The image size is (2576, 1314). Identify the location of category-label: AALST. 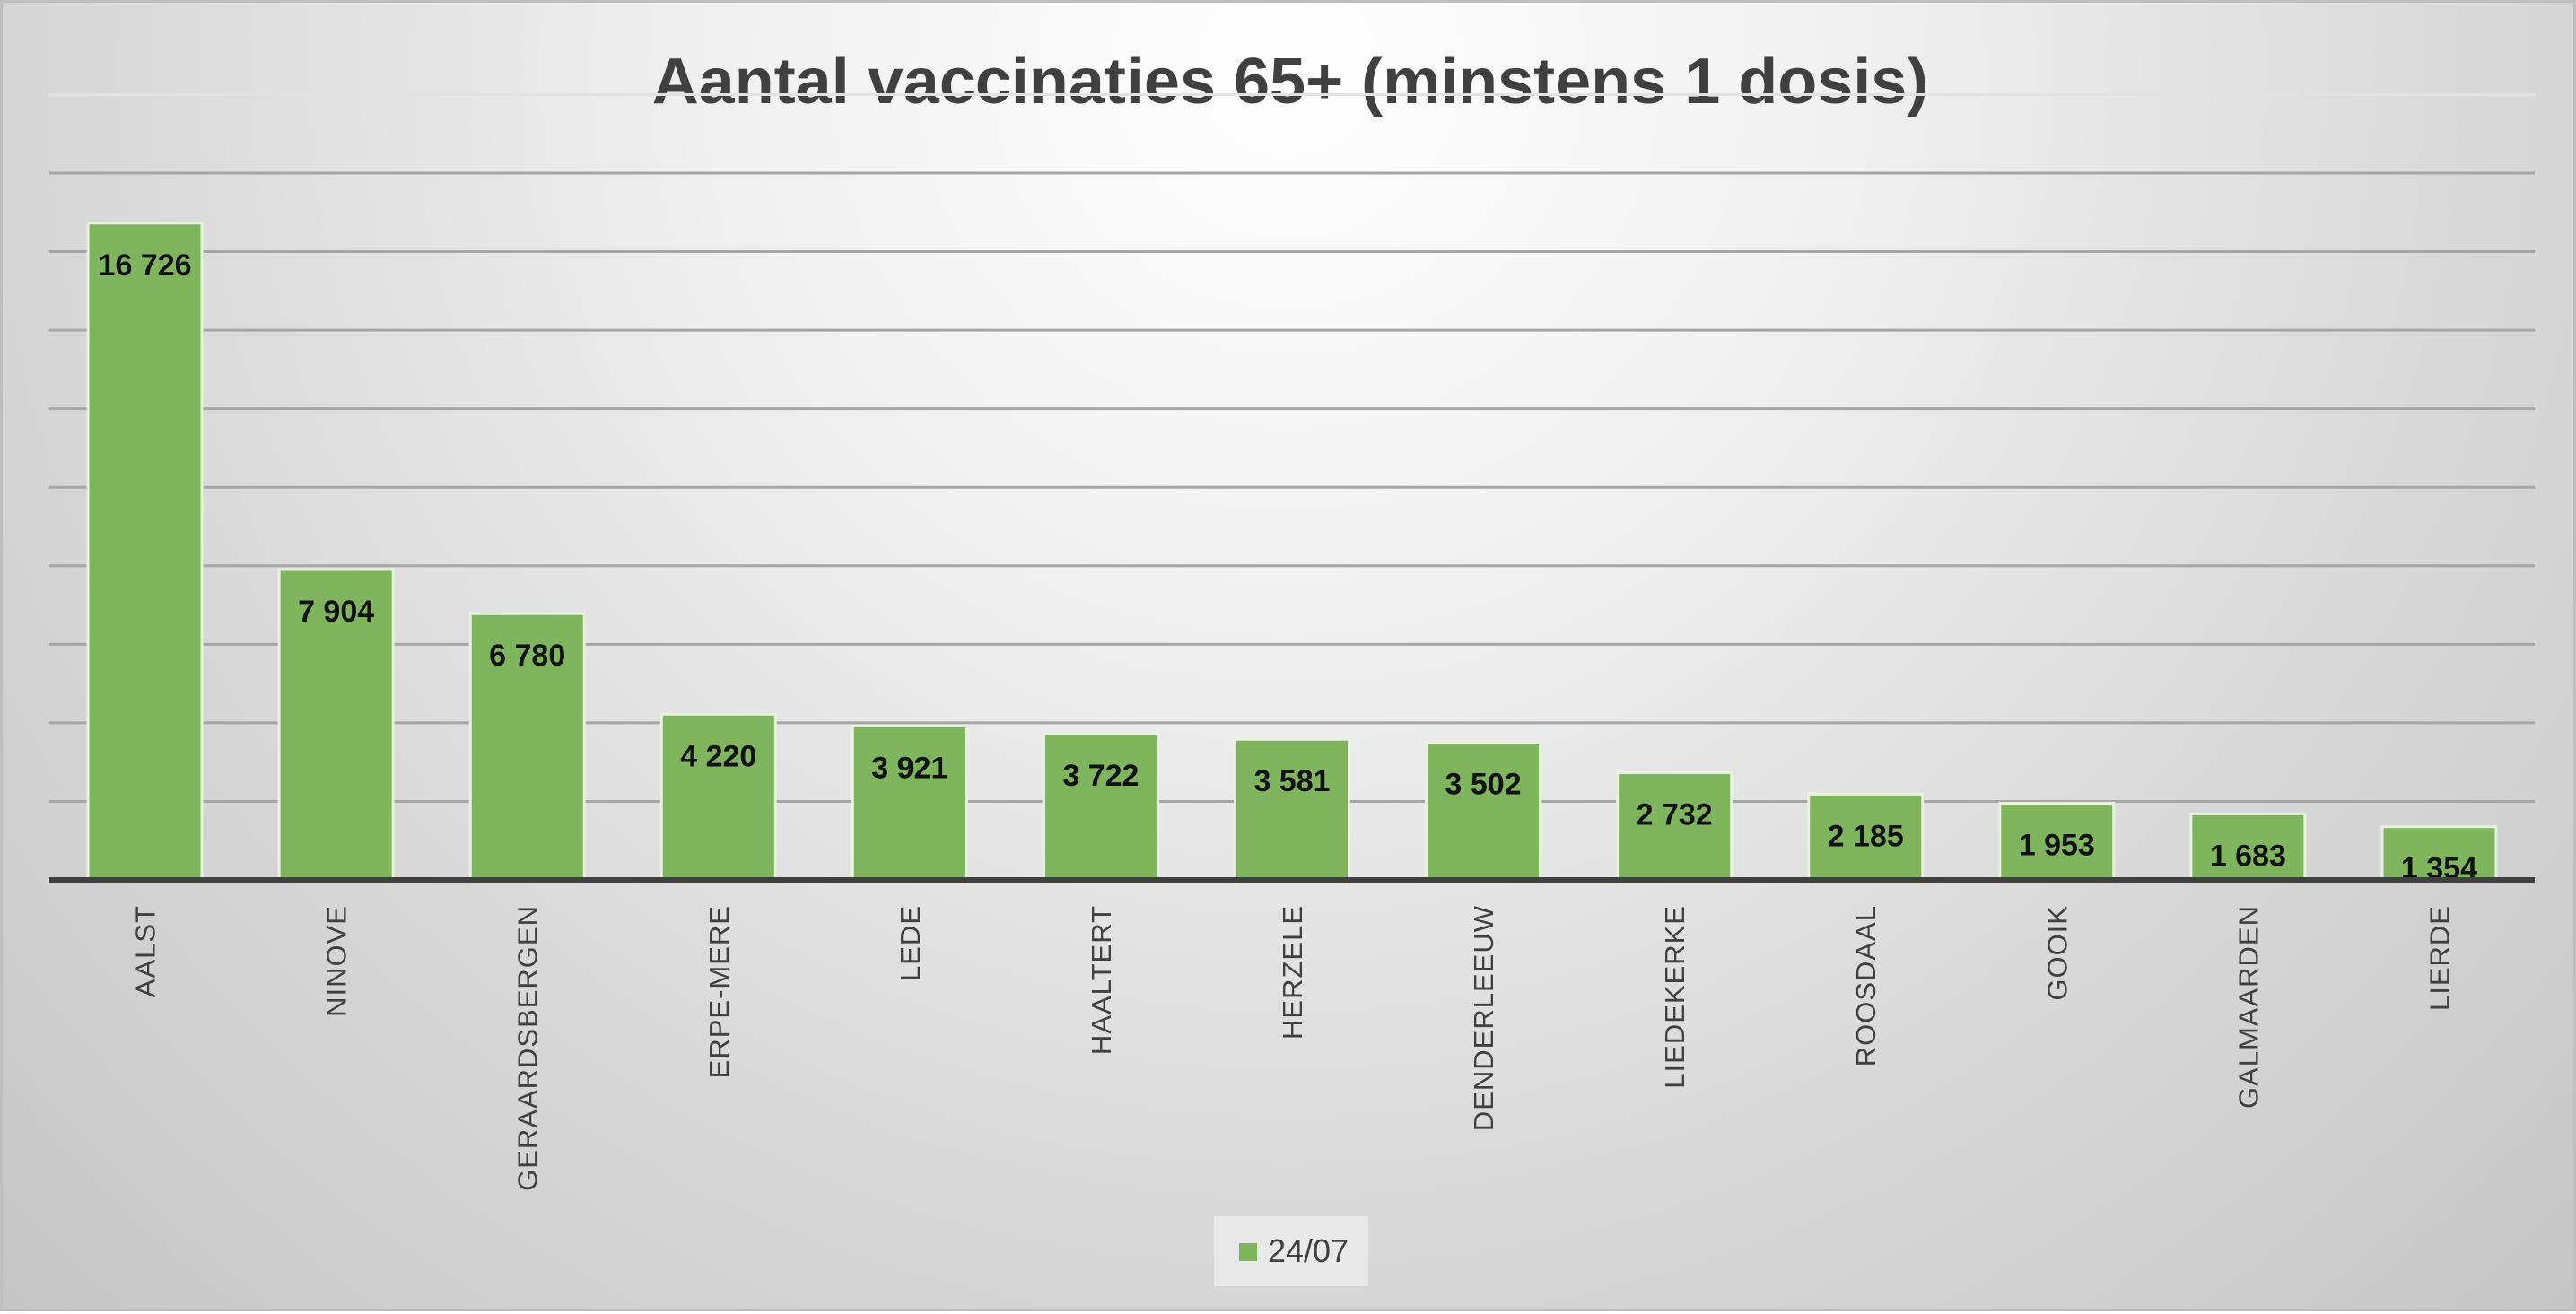
(146, 951).